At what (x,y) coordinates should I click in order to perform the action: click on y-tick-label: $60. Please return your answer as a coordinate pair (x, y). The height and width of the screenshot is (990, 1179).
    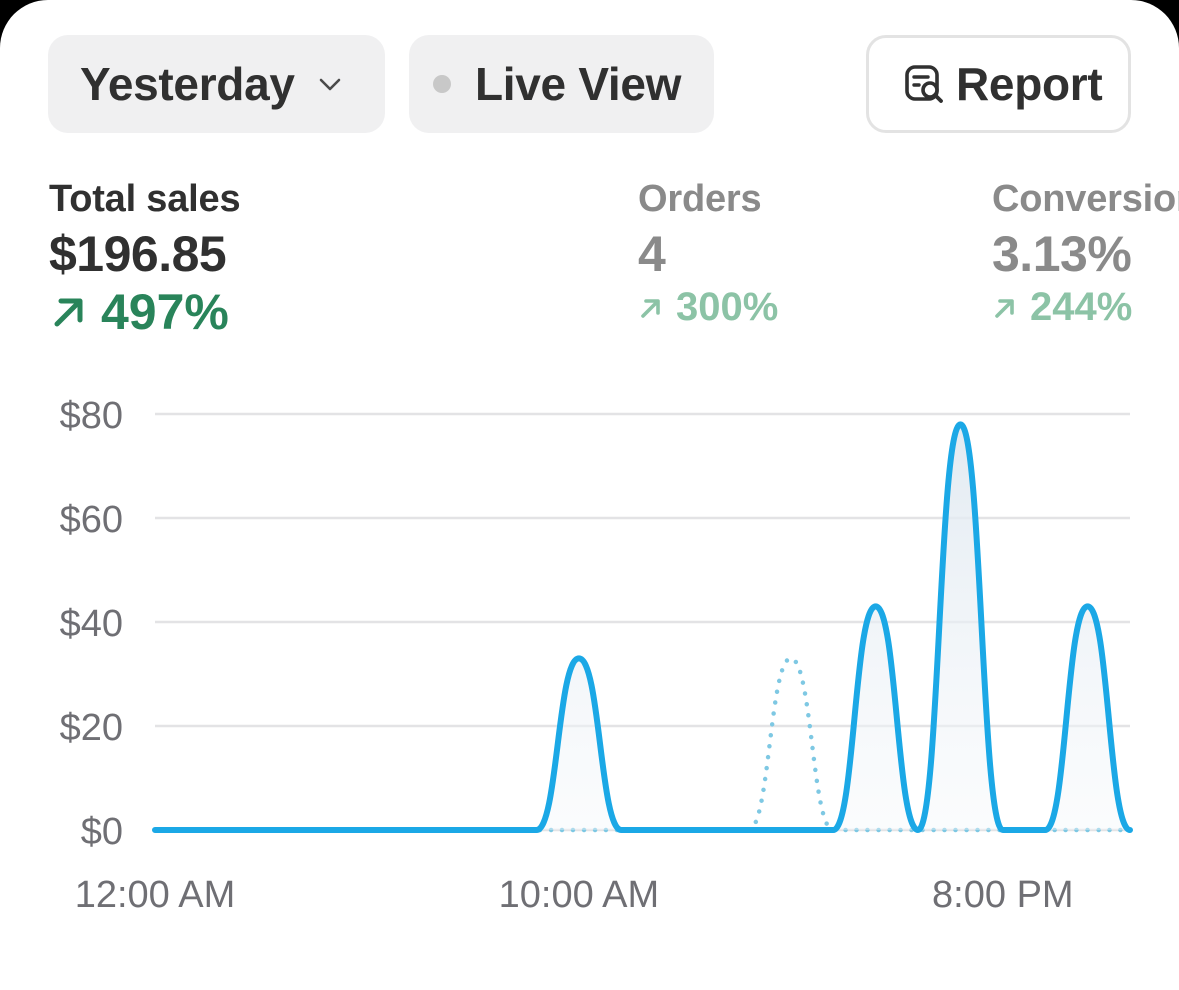
    Looking at the image, I should click on (91, 520).